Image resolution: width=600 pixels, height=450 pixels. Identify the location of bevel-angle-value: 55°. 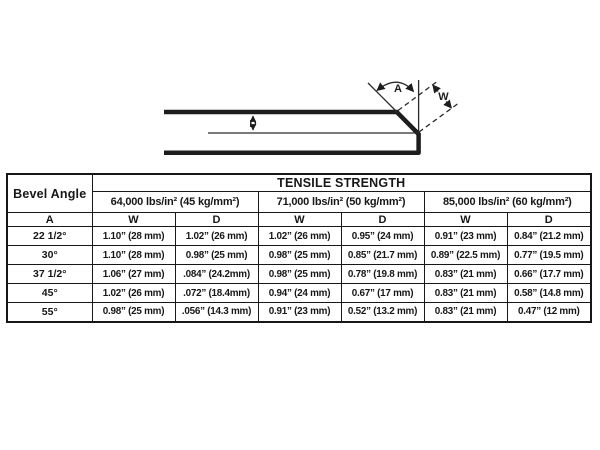
(49, 312).